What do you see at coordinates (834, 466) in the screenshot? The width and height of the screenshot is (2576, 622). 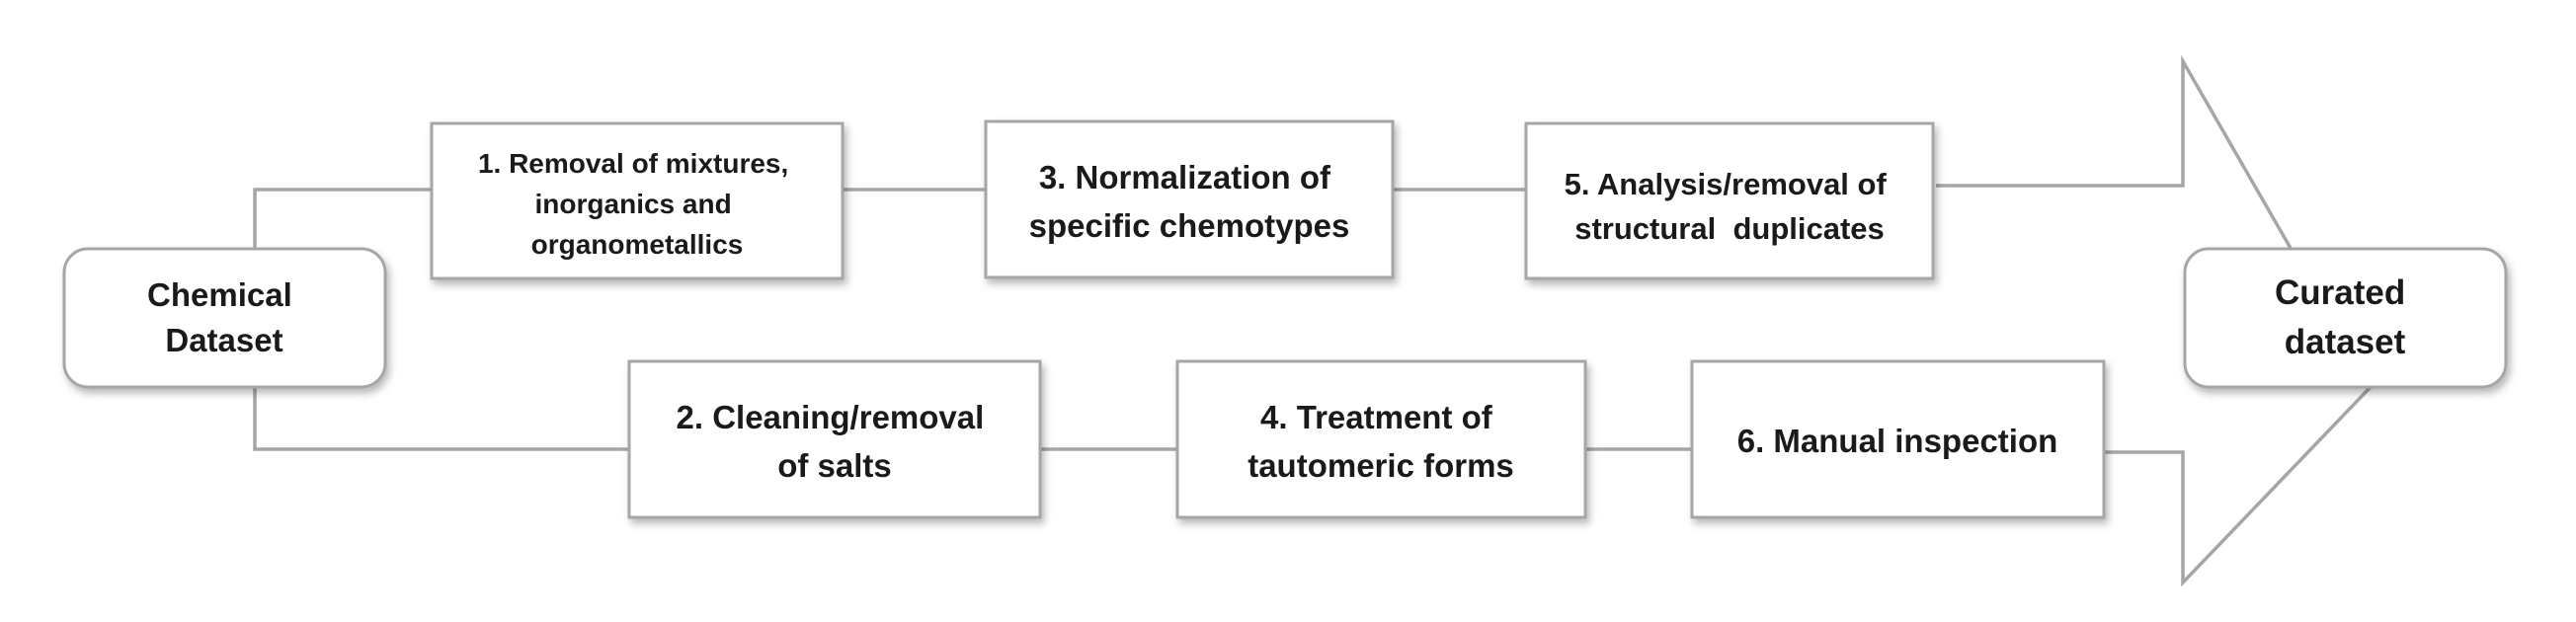 I see `step-2-label-line2: of salts` at bounding box center [834, 466].